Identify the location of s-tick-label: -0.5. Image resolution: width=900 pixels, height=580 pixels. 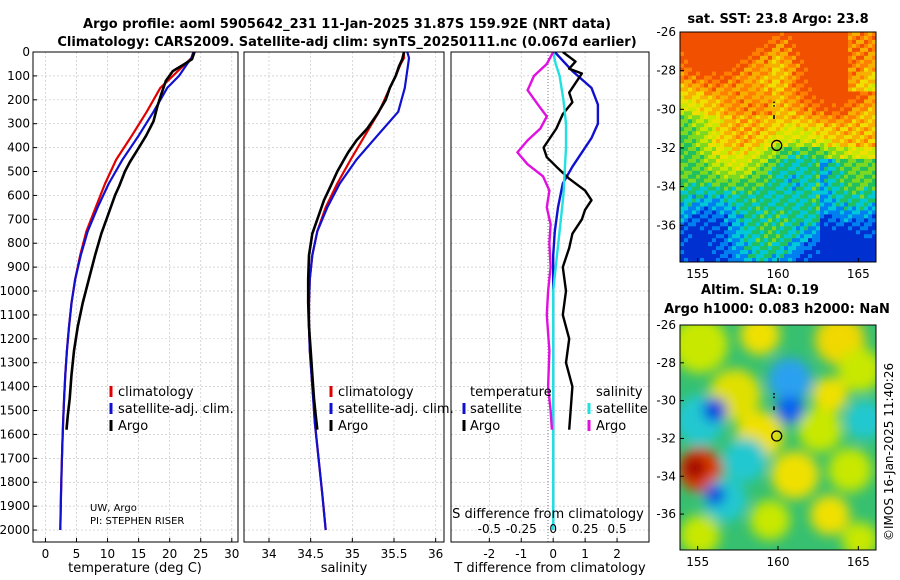
(489, 529).